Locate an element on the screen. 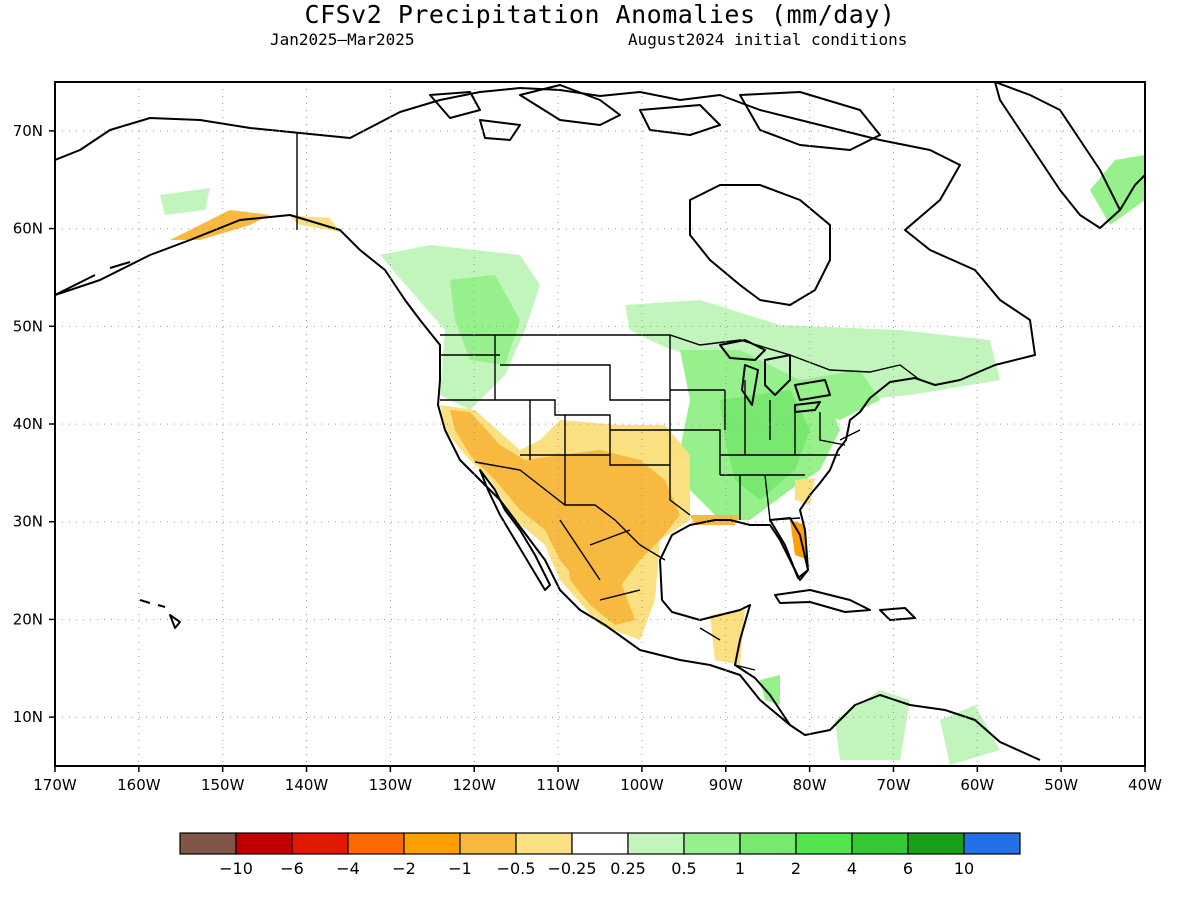  colorbar-label: 1 is located at coordinates (740, 868).